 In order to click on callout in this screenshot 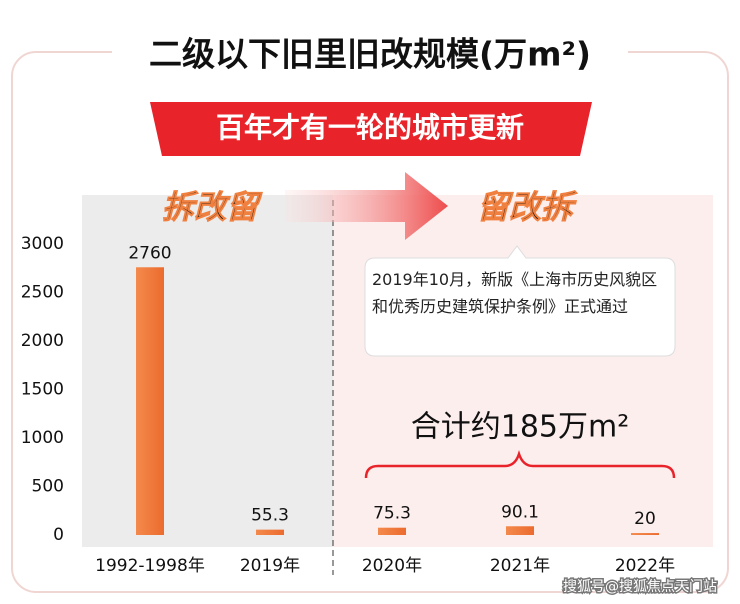, I will do `click(520, 301)`.